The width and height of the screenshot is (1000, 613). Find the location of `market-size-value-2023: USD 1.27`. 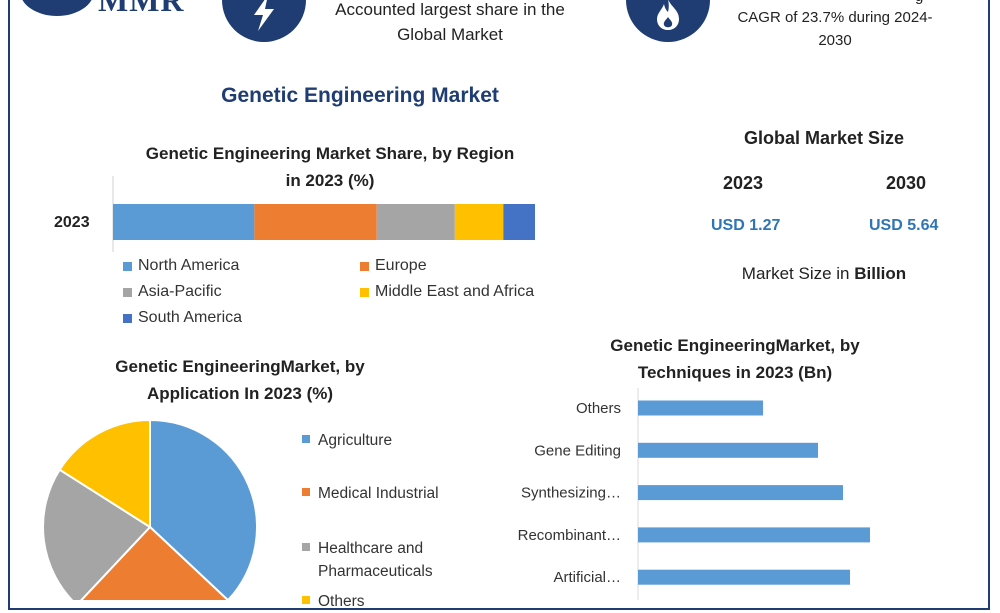

market-size-value-2023: USD 1.27 is located at coordinates (746, 225).